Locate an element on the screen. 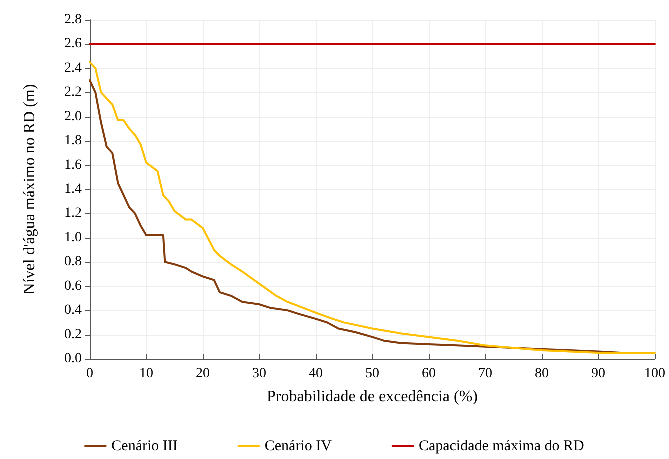  x-tick-label: 80 is located at coordinates (542, 374).